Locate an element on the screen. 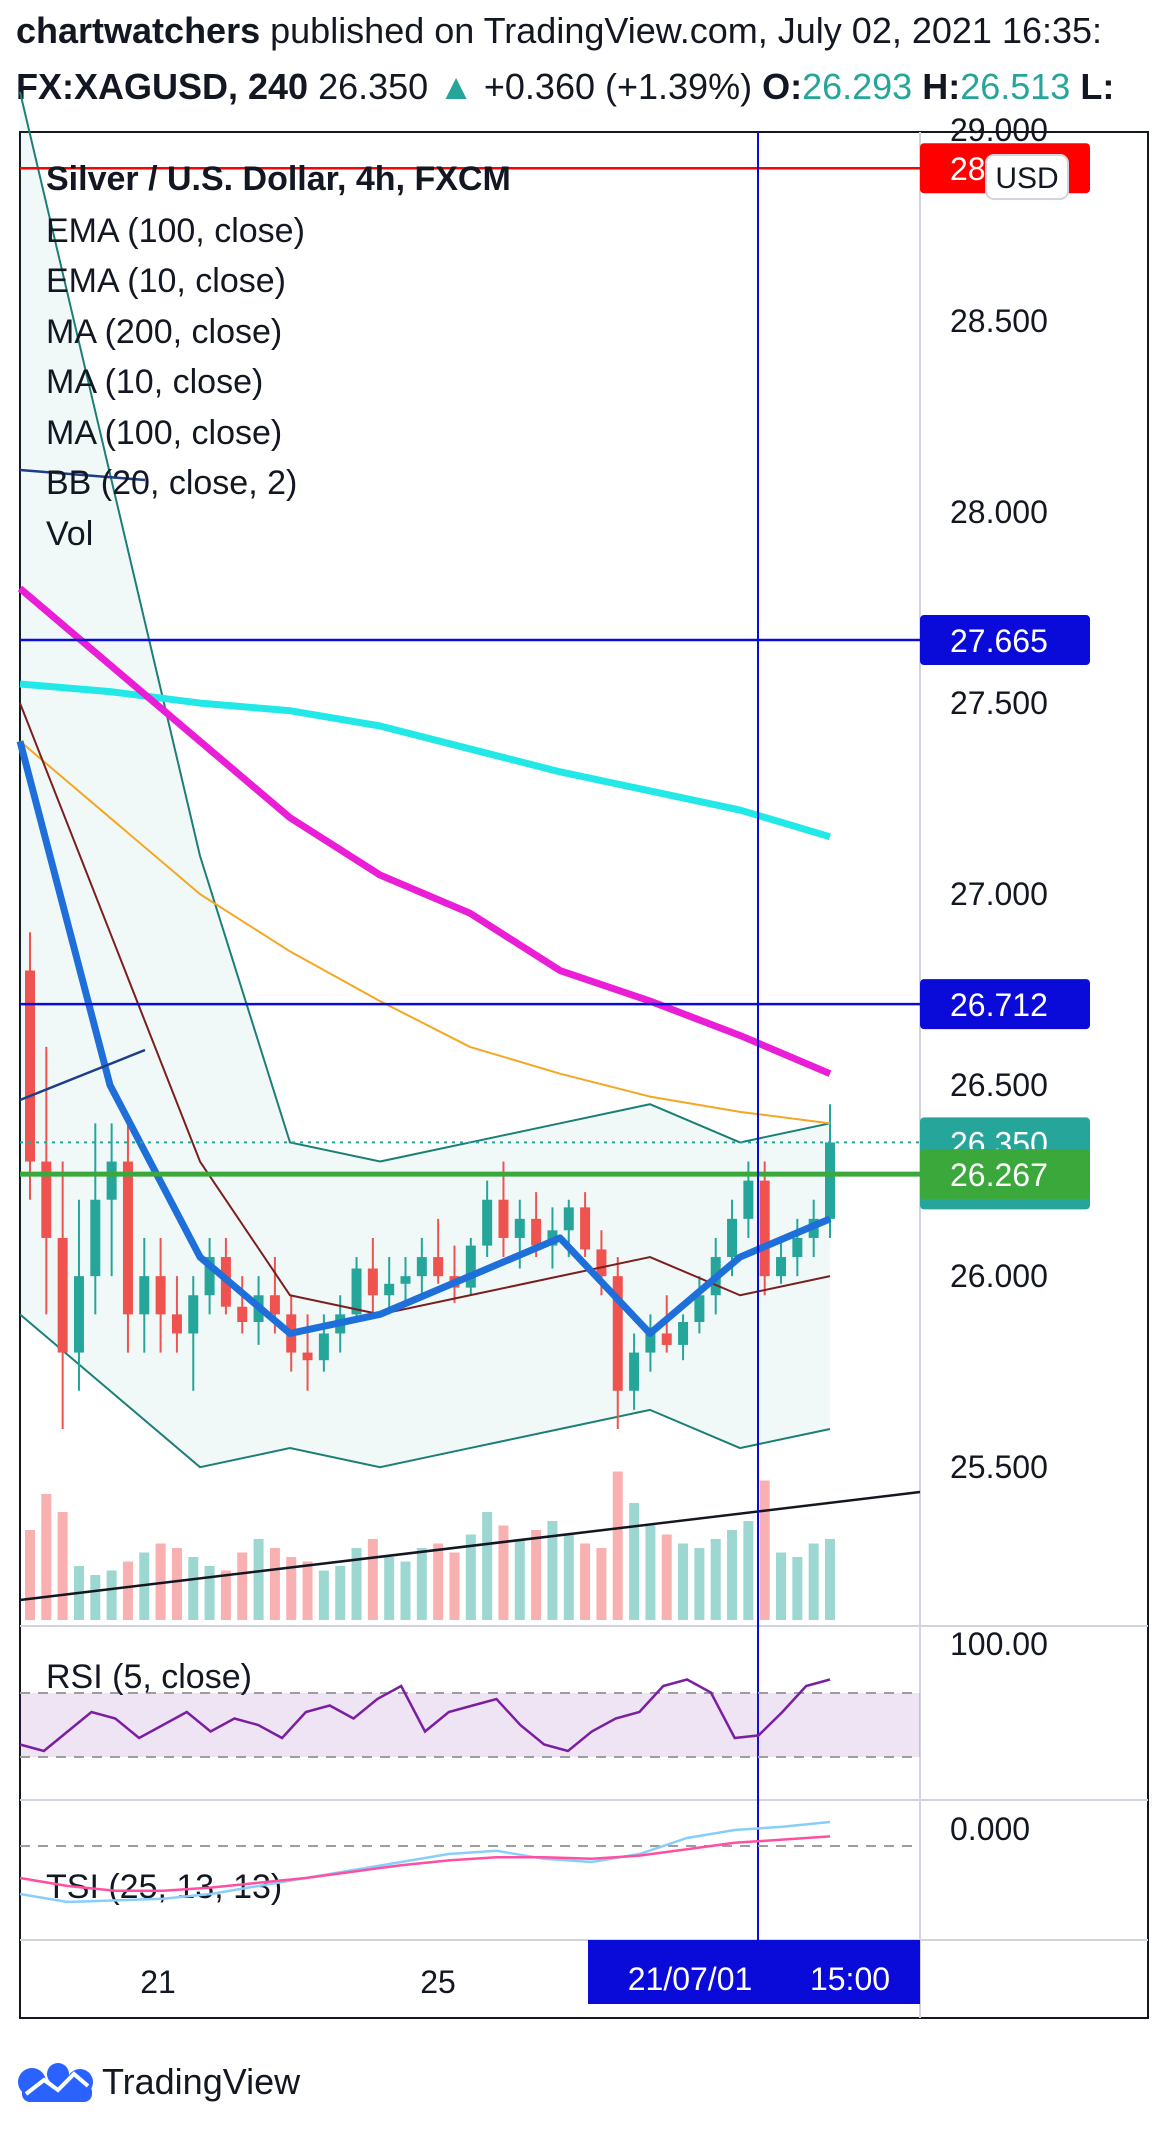 The image size is (1167, 2142). open-value: 26.293 is located at coordinates (857, 86).